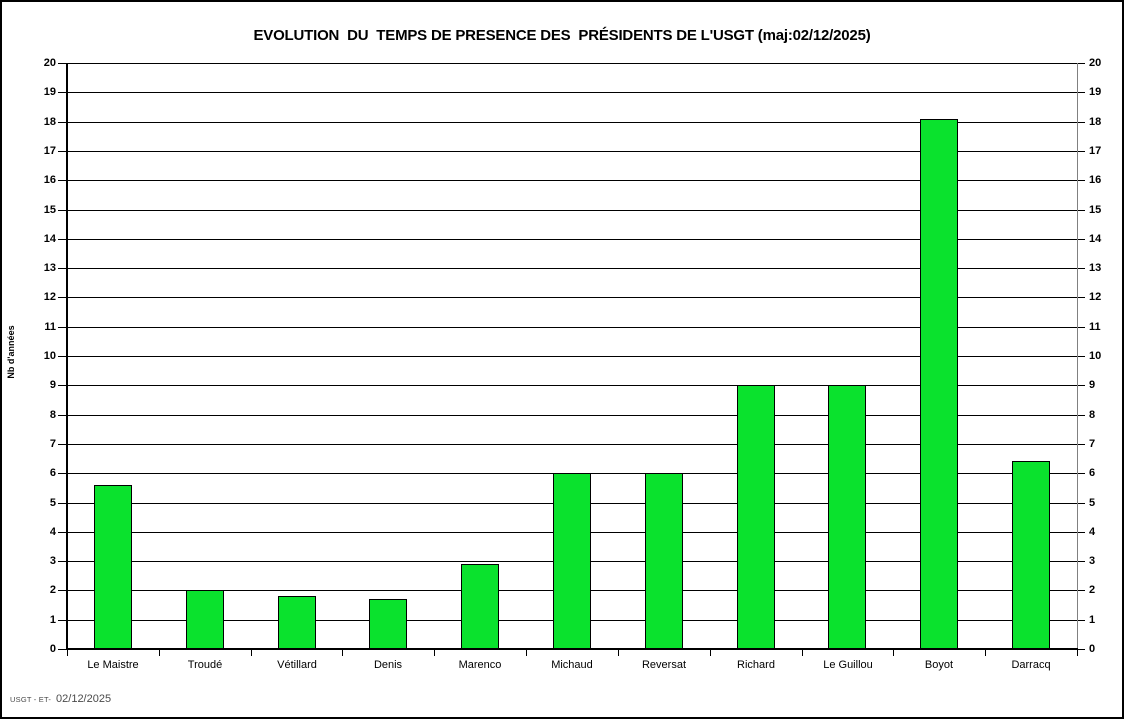  What do you see at coordinates (1092, 473) in the screenshot?
I see `y-axis-label-right: 6` at bounding box center [1092, 473].